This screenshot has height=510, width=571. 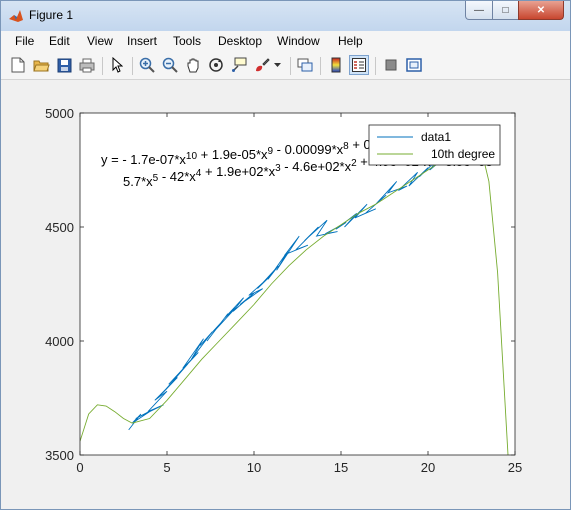 I want to click on y-tick-label: 4000, so click(x=59, y=341).